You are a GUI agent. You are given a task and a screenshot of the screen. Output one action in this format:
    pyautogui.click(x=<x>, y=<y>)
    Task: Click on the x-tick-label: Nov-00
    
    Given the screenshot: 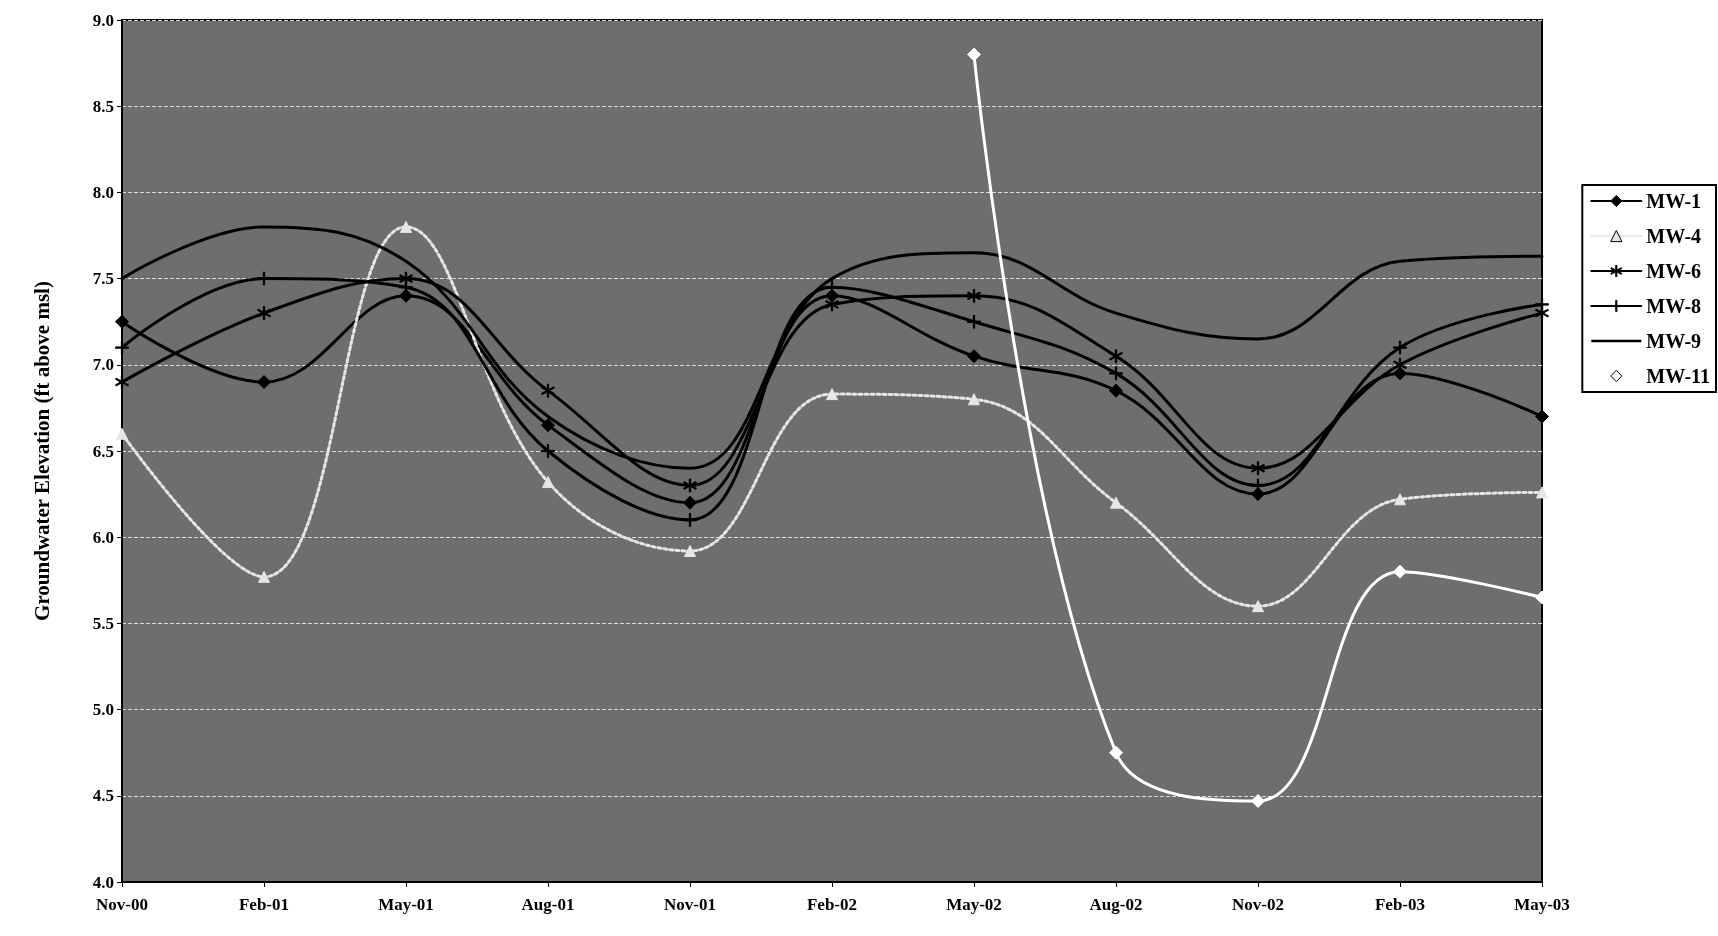 What is the action you would take?
    pyautogui.click(x=122, y=904)
    